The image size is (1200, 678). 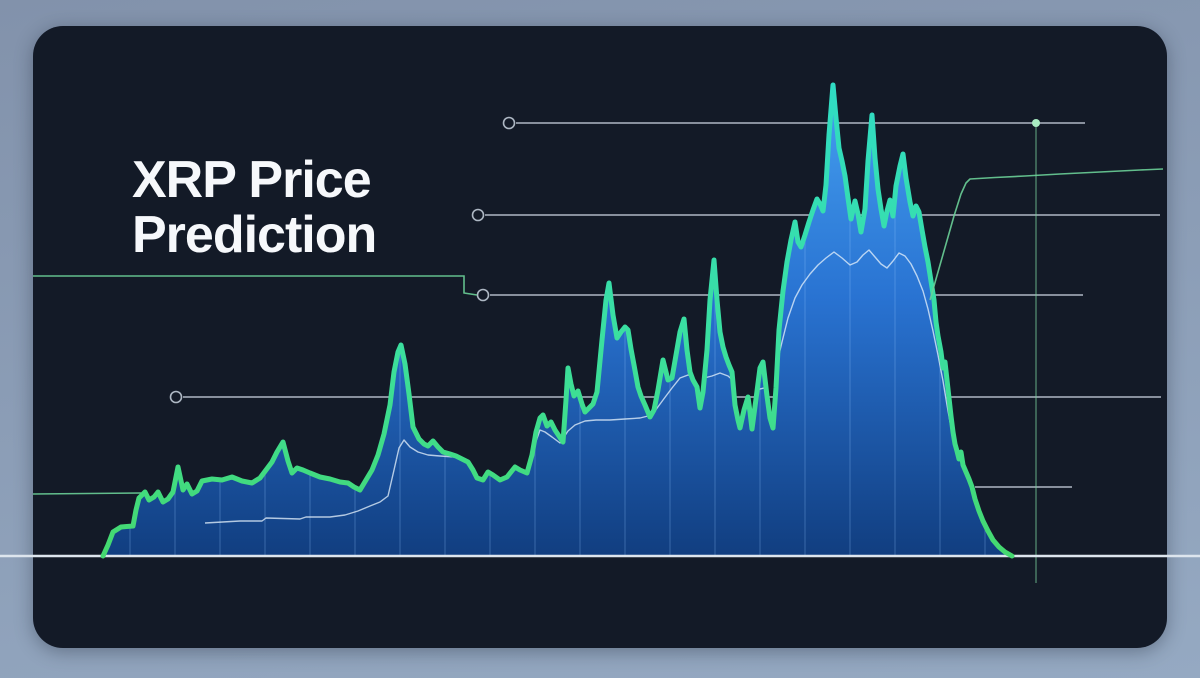 I want to click on forecast-line, so click(x=1046, y=234).